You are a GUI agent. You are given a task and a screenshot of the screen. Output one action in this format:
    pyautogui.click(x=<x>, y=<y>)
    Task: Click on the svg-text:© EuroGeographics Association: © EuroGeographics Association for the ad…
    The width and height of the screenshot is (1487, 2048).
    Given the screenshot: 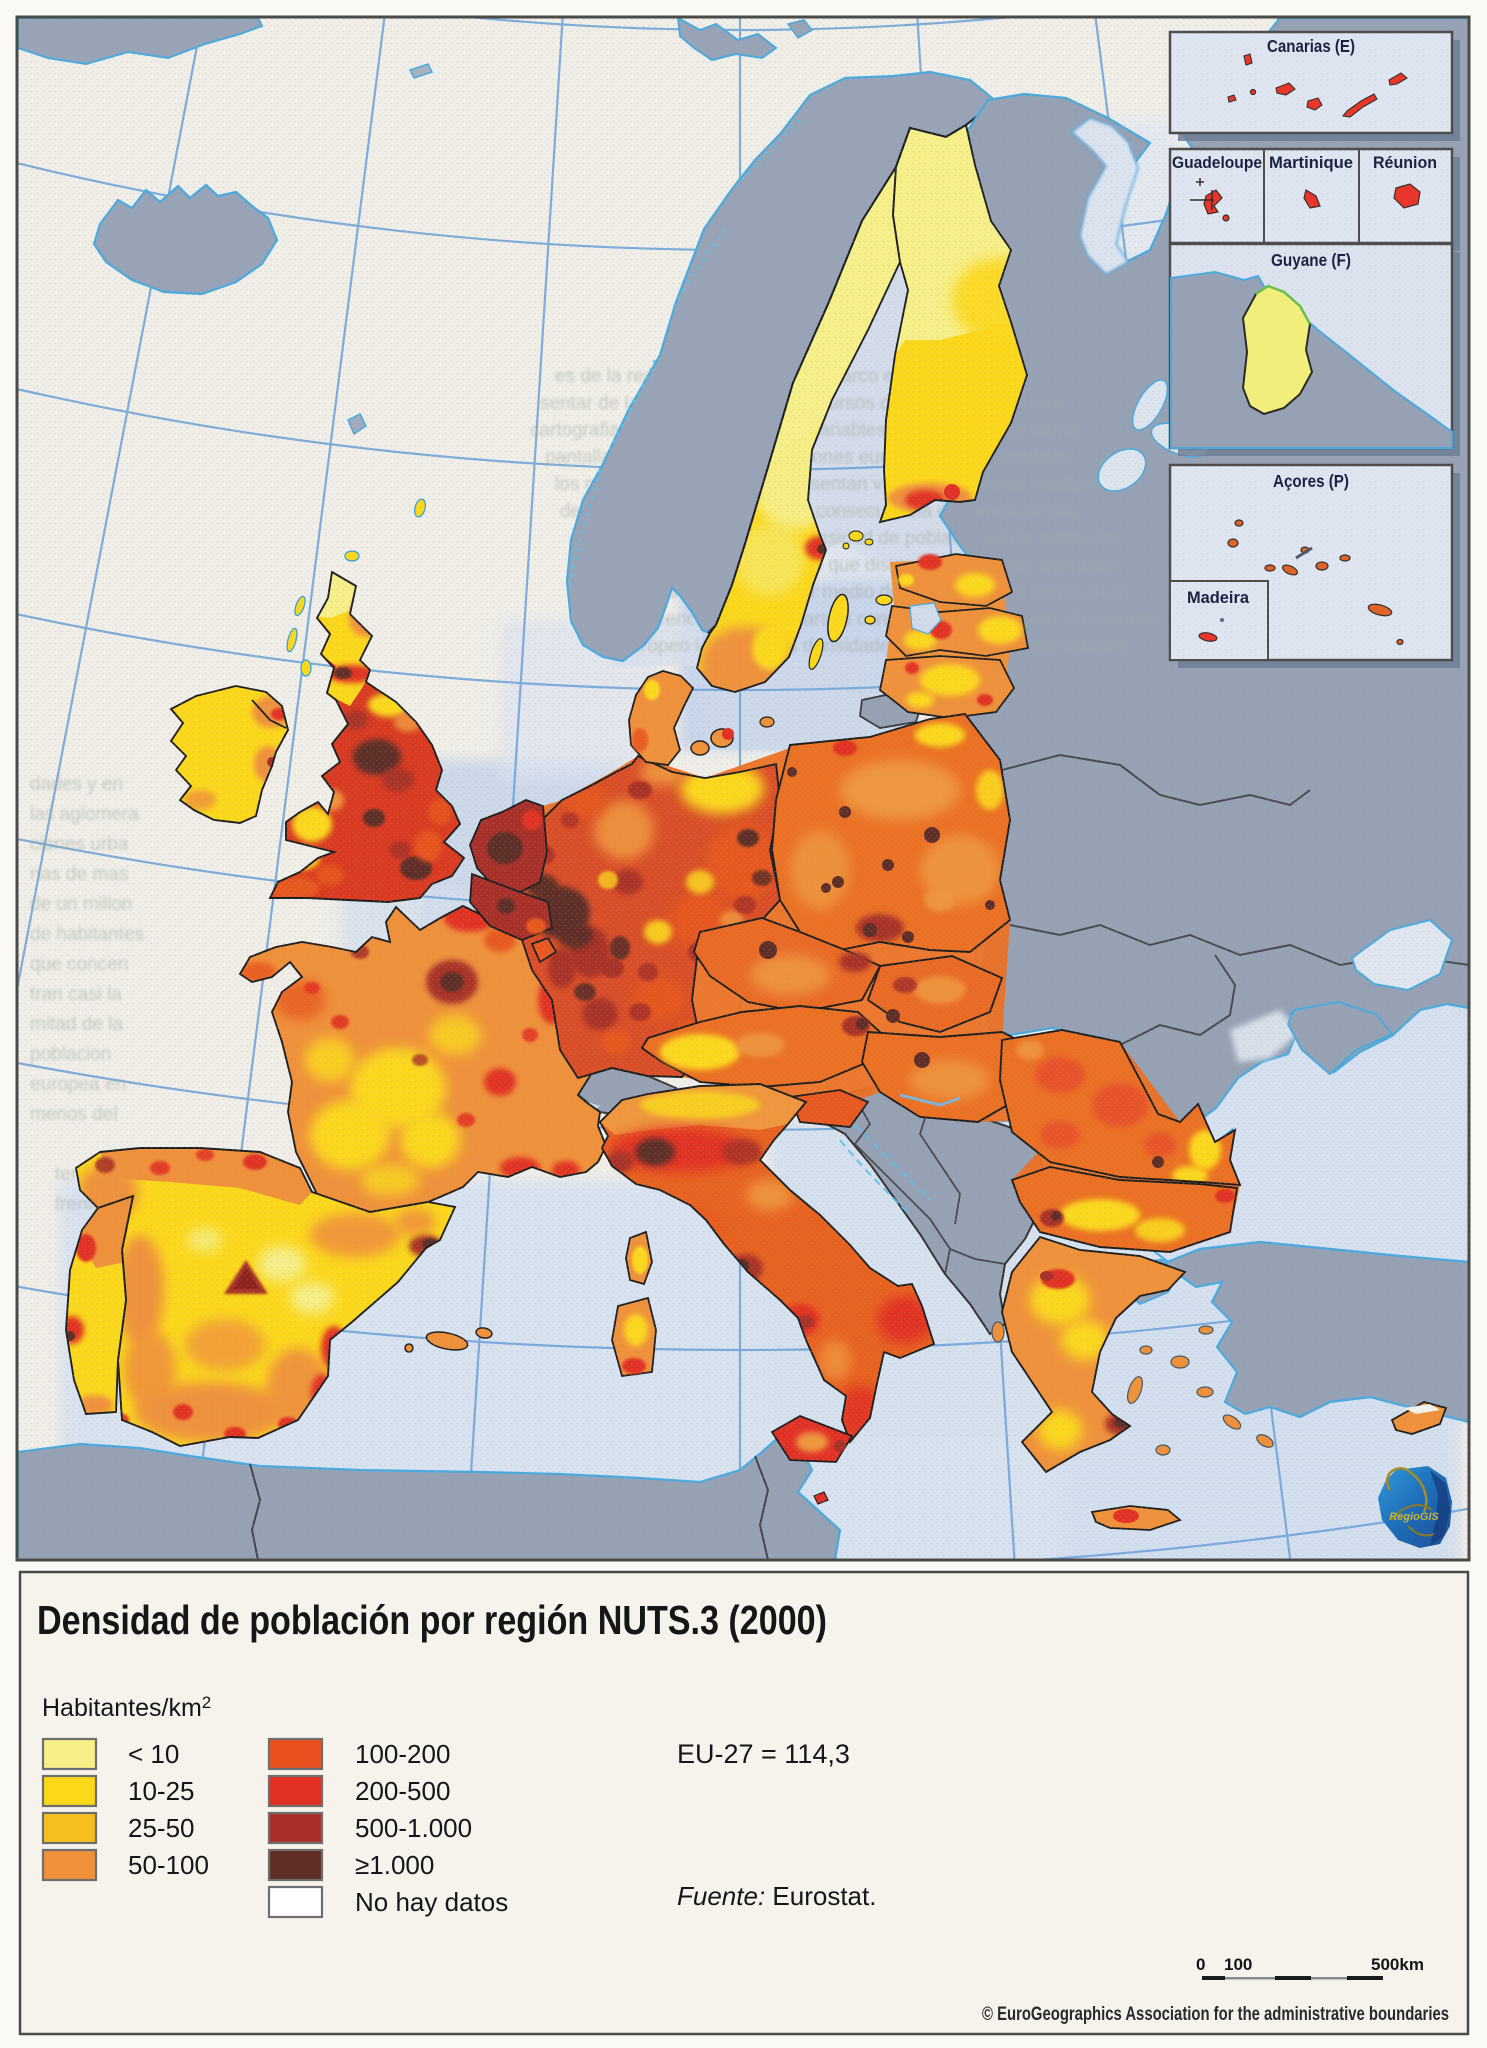 What is the action you would take?
    pyautogui.click(x=1215, y=2014)
    